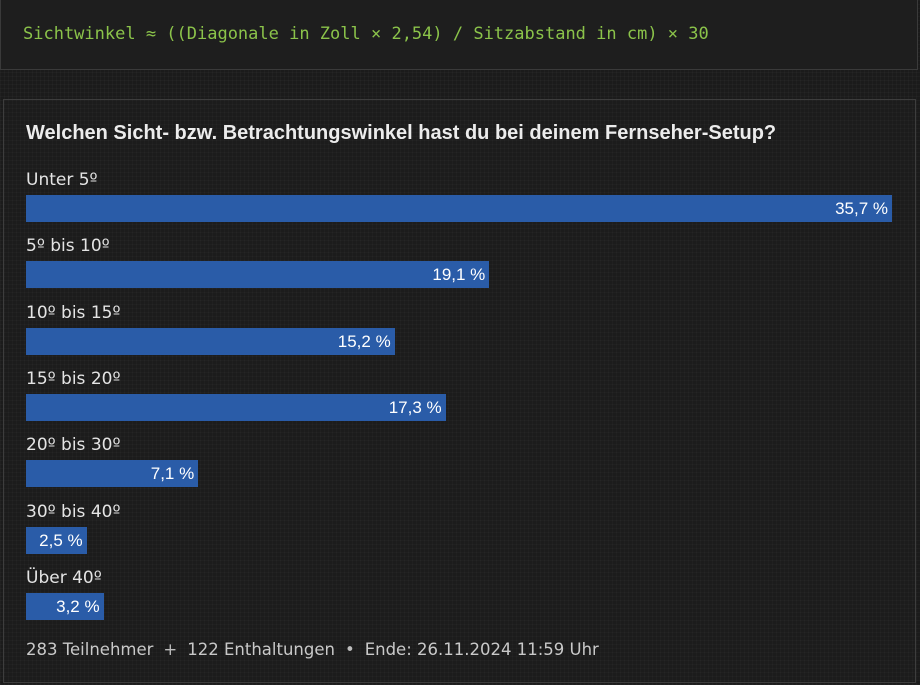 This screenshot has height=685, width=920. What do you see at coordinates (415, 407) in the screenshot?
I see `option-percentage: 17,3 %` at bounding box center [415, 407].